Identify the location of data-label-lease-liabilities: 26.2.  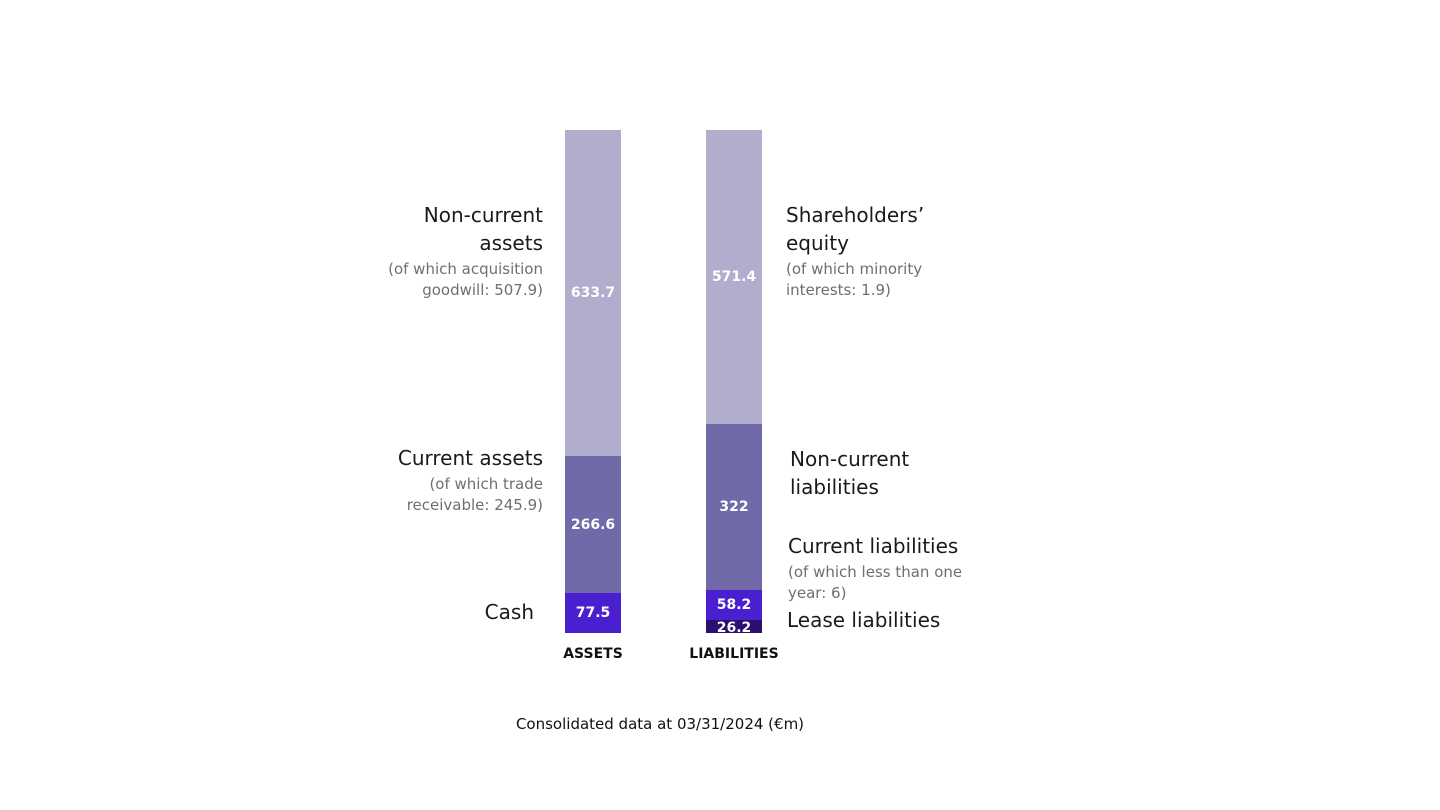
(734, 627).